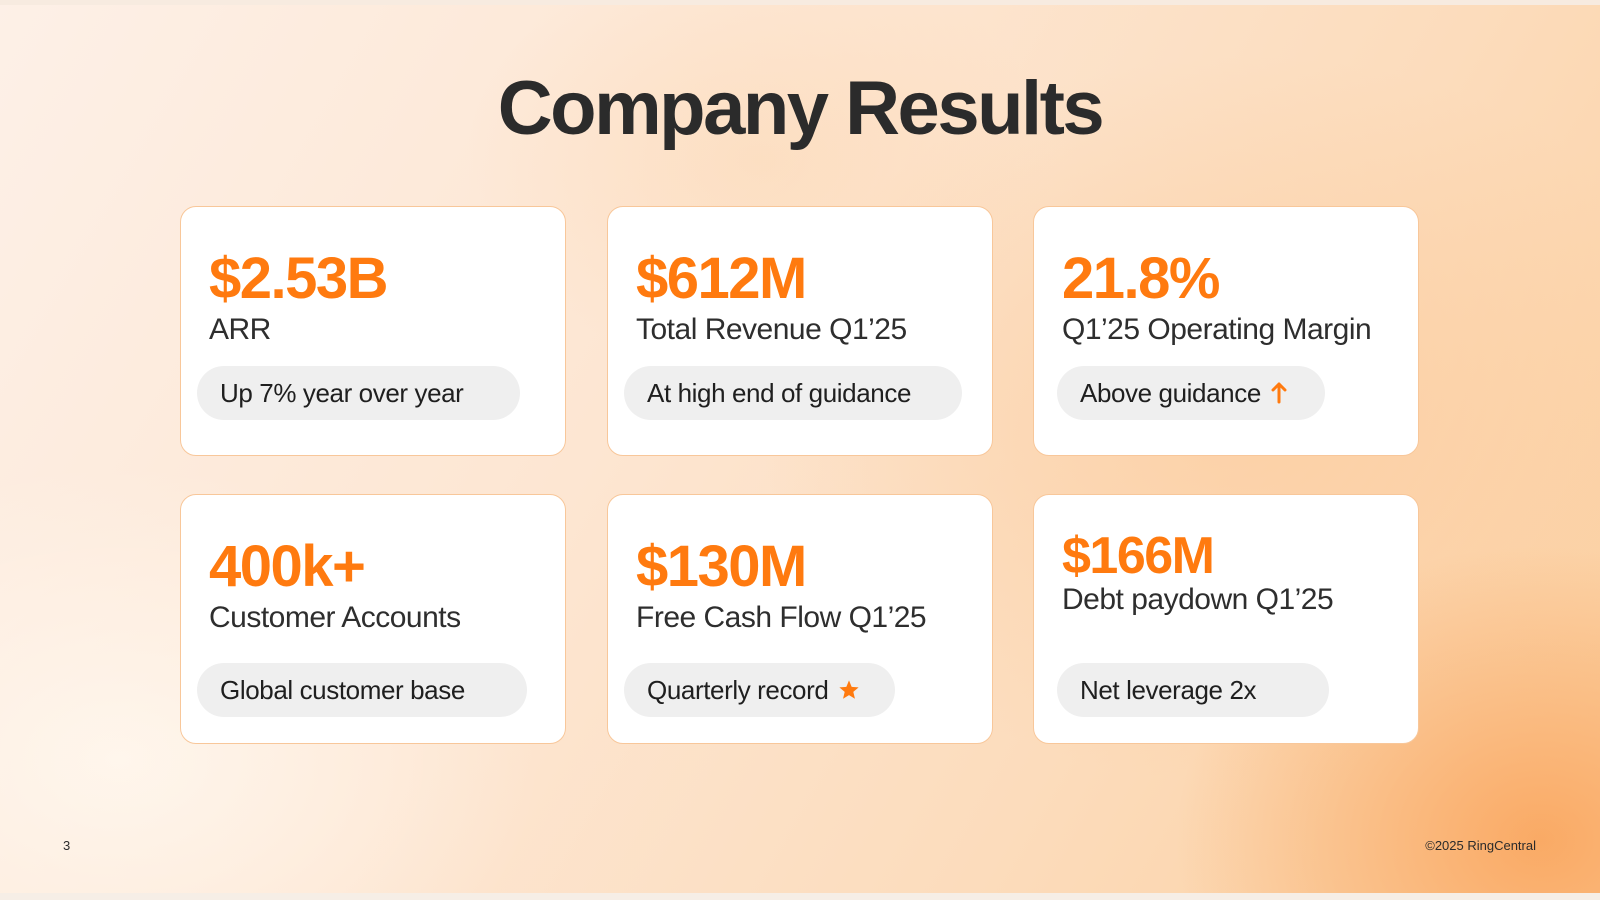  Describe the element at coordinates (800, 896) in the screenshot. I see `bottom-border` at that location.